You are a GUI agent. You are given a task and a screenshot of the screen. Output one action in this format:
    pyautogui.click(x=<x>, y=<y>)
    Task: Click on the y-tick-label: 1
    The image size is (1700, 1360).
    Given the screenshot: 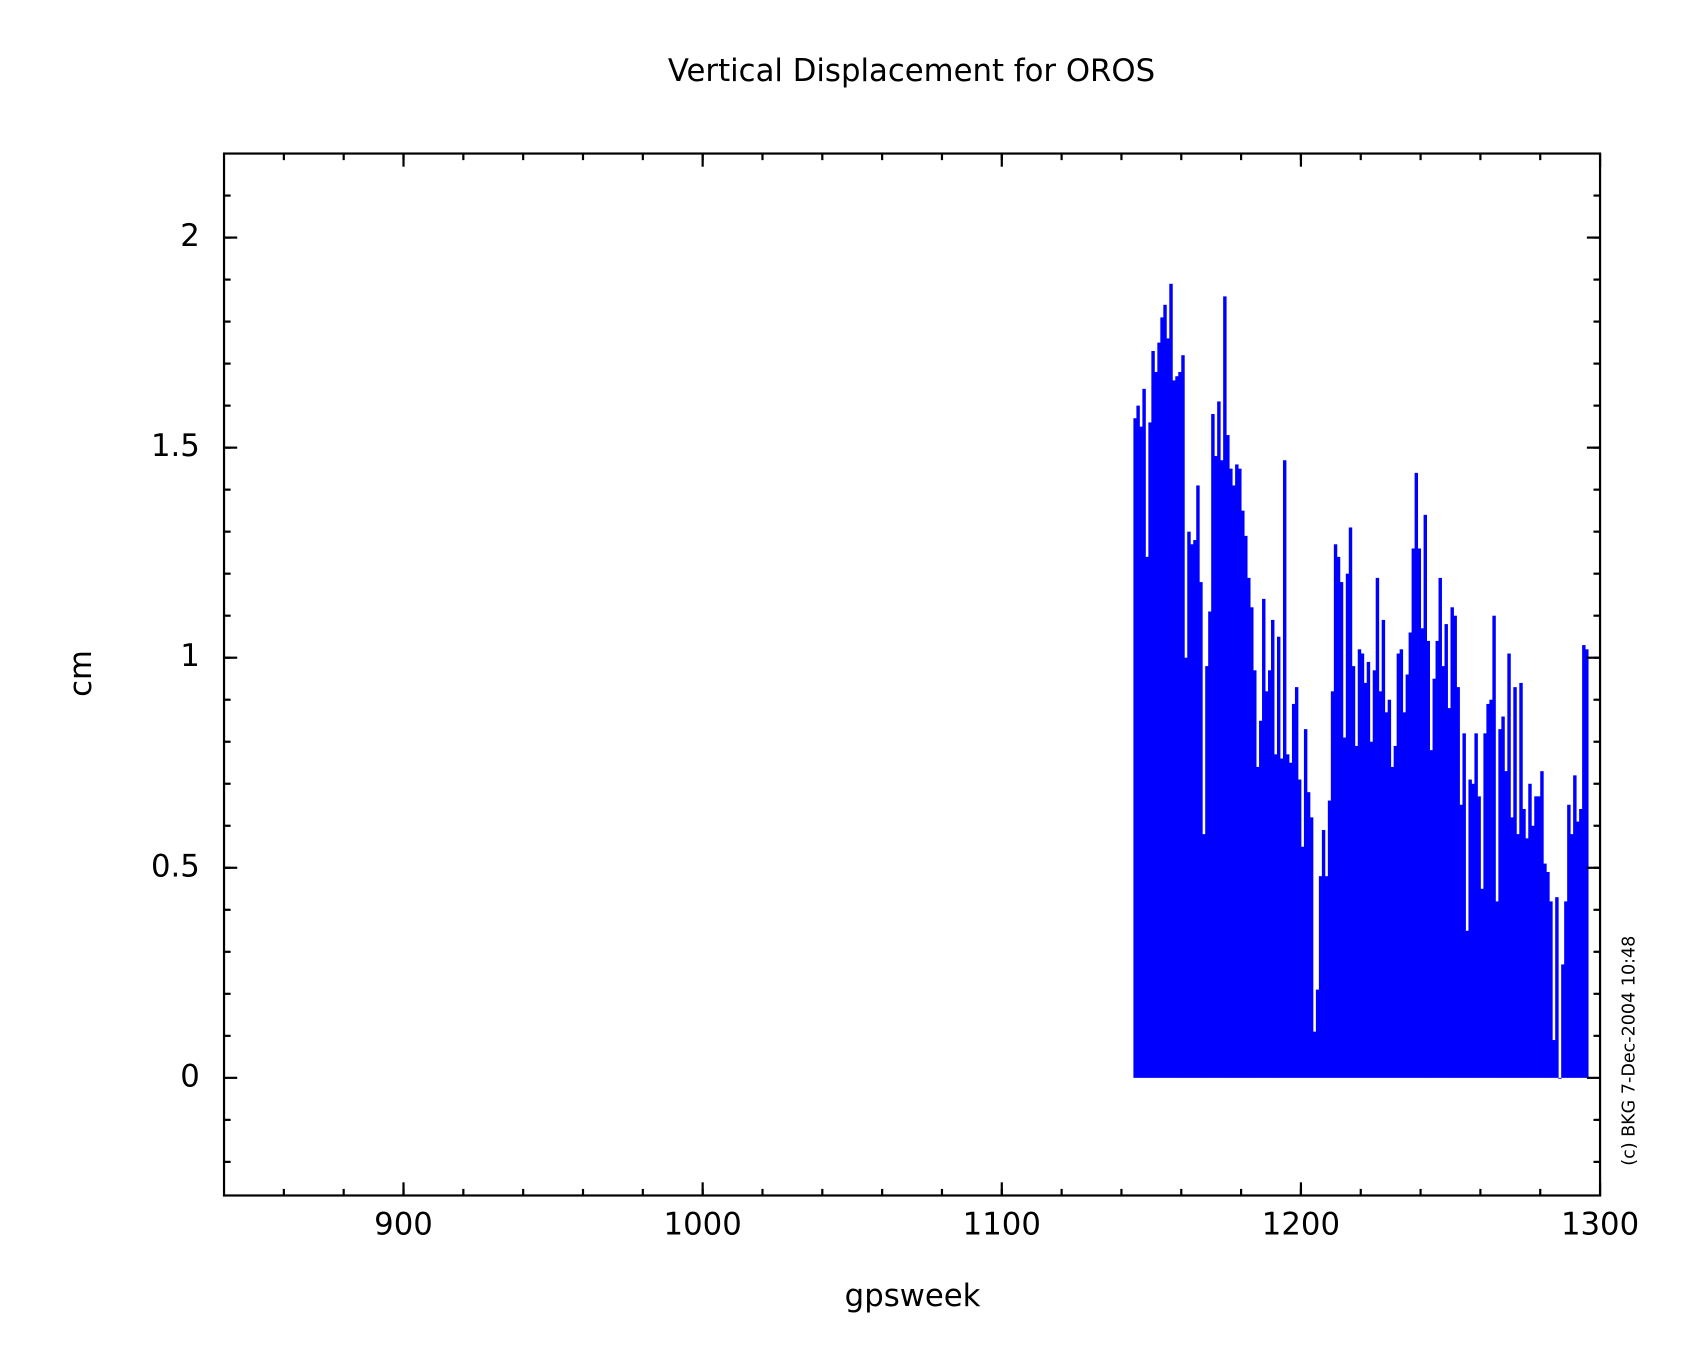 What is the action you would take?
    pyautogui.click(x=190, y=656)
    